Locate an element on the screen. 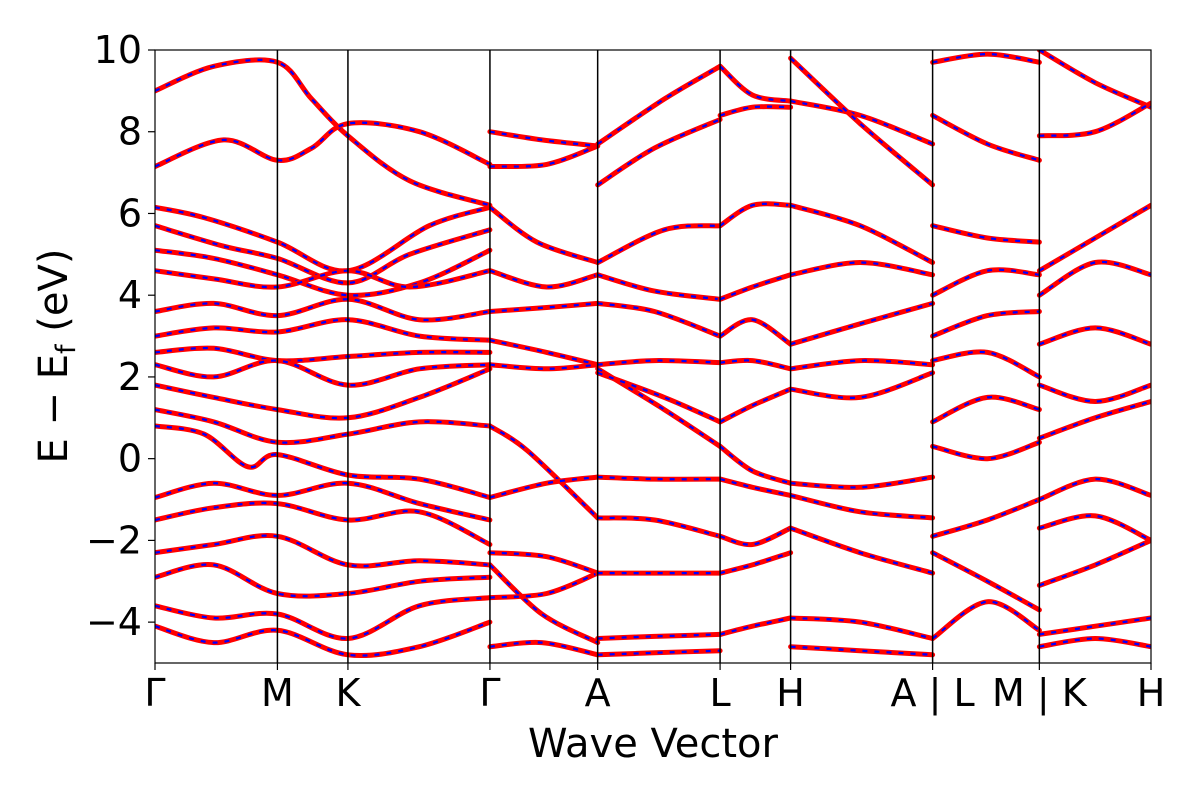  x-tick-label-3: Γ is located at coordinates (489, 693).